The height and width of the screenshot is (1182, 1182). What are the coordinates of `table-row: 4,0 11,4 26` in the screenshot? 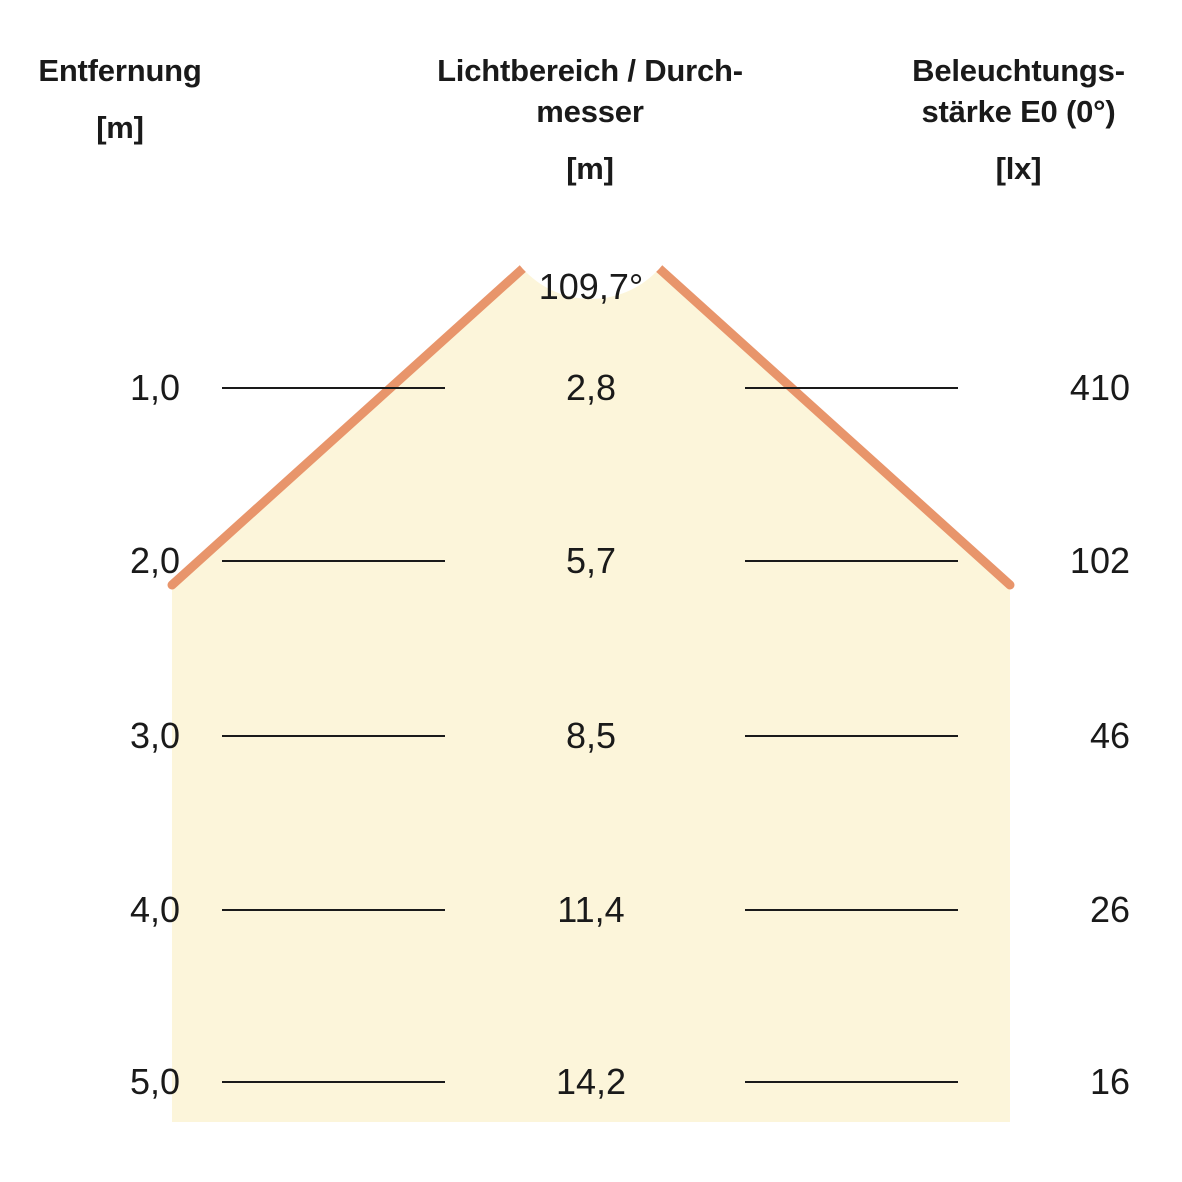 It's located at (591, 910).